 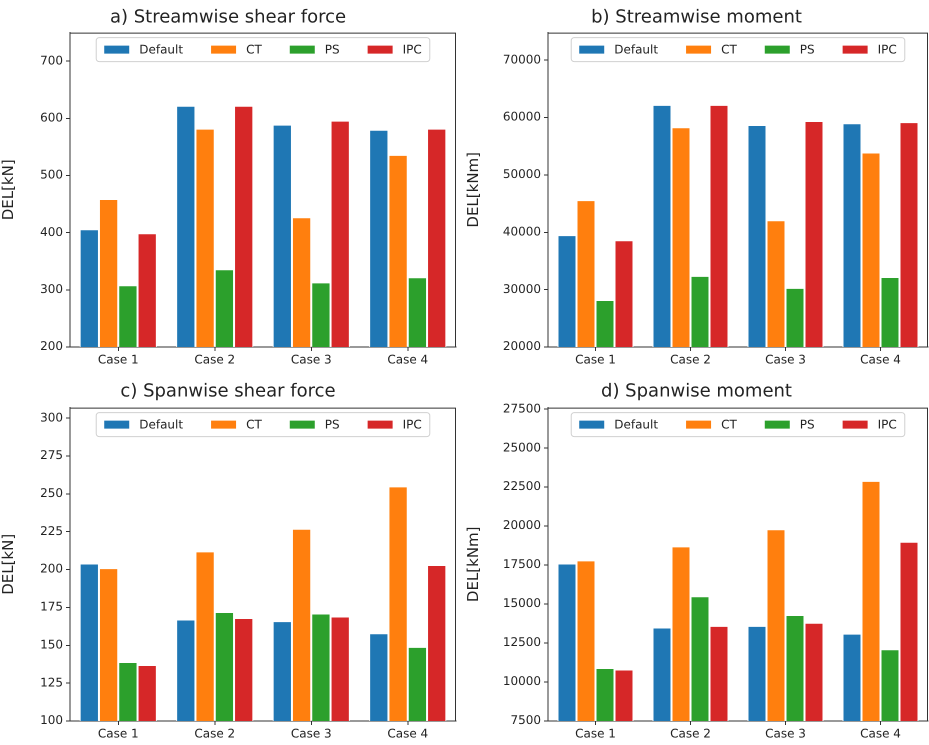 I want to click on y-tick-label: 275, so click(x=51, y=455).